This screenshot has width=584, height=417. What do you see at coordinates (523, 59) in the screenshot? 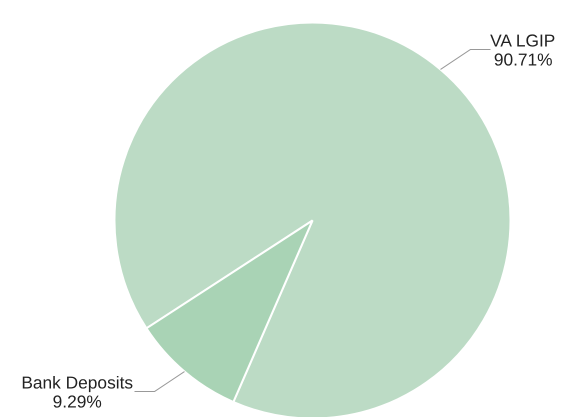
I see `data-label: 90.71%` at bounding box center [523, 59].